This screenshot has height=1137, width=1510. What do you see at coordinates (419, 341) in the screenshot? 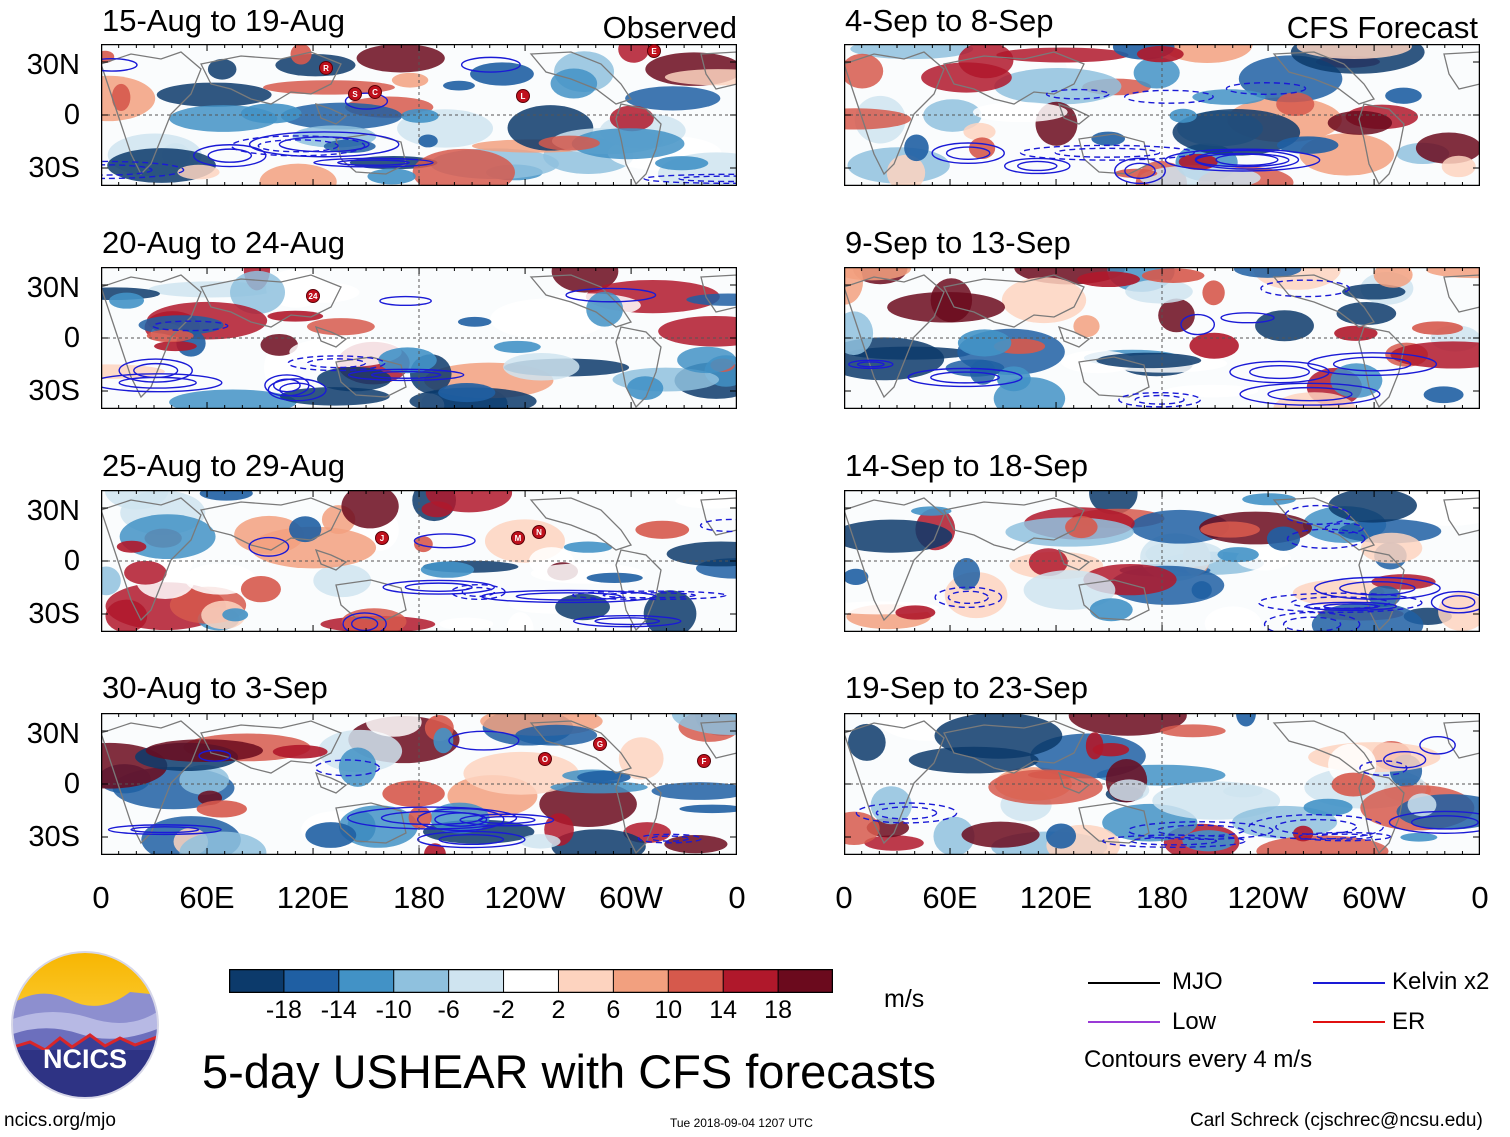
I see `coastlines` at bounding box center [419, 341].